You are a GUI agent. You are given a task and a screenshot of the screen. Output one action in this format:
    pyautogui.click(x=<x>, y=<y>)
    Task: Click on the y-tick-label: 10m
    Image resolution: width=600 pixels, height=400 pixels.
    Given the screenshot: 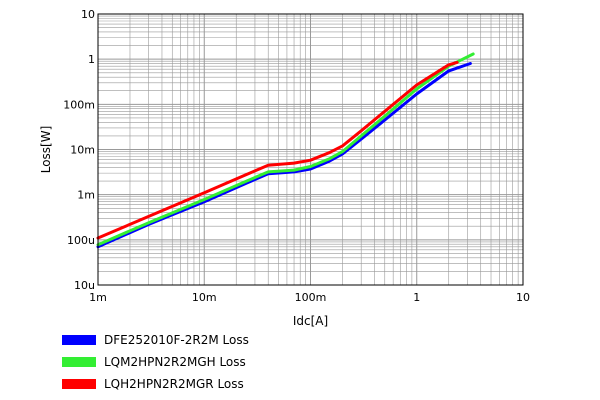 What is the action you would take?
    pyautogui.click(x=82, y=150)
    